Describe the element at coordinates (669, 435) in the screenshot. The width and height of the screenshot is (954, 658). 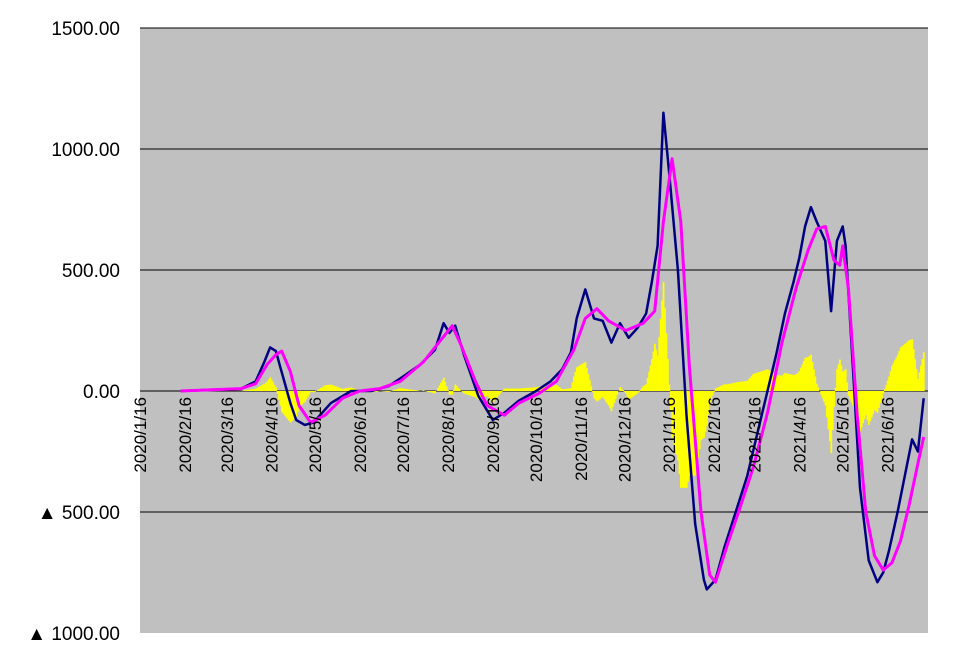
I see `x-tick-label: 2021/1/16` at that location.